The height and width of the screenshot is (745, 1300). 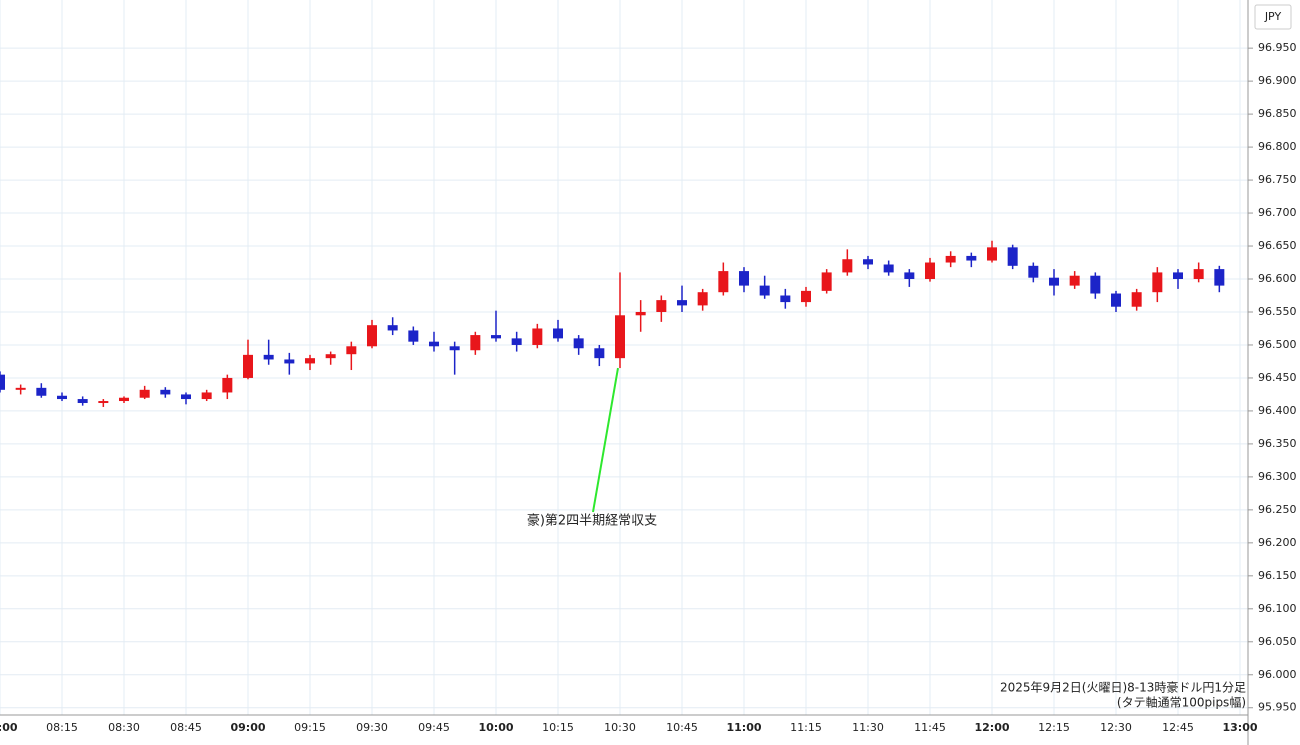 What do you see at coordinates (1277, 47) in the screenshot?
I see `y-tick-label: 96.950` at bounding box center [1277, 47].